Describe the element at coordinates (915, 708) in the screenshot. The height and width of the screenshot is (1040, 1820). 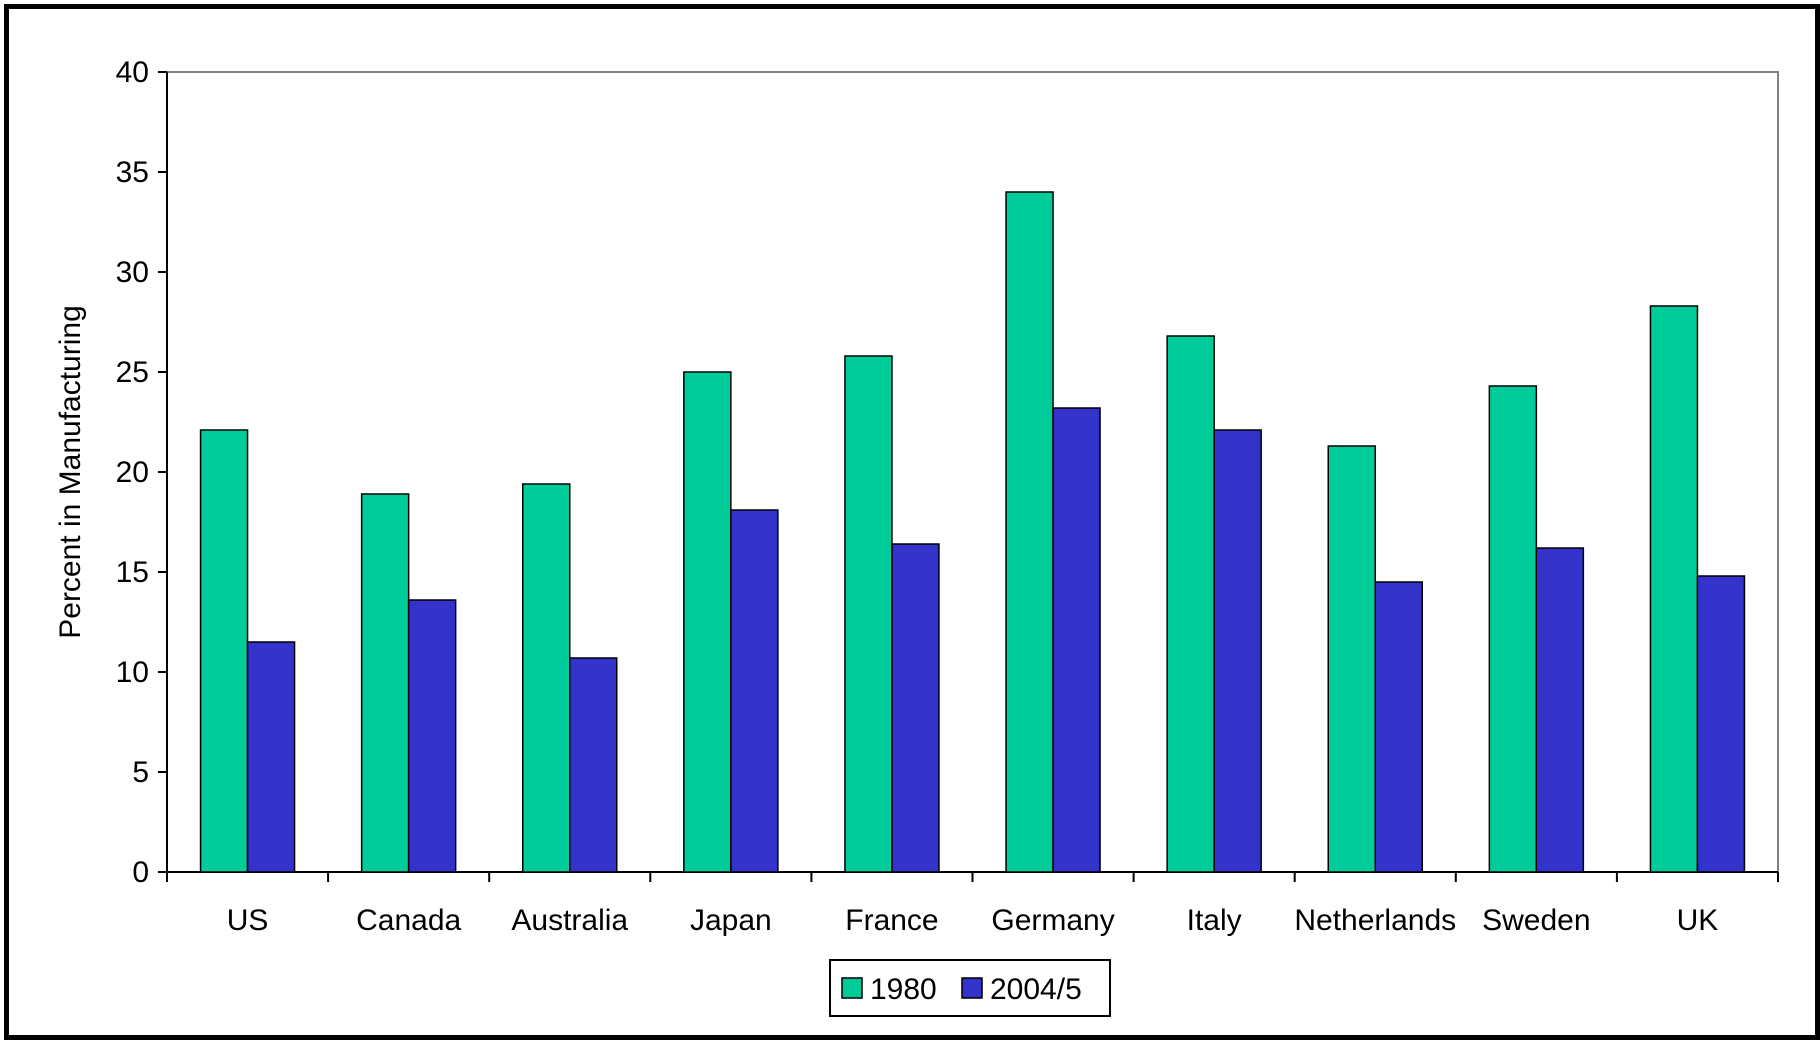
I see `bar-2004-5-france` at that location.